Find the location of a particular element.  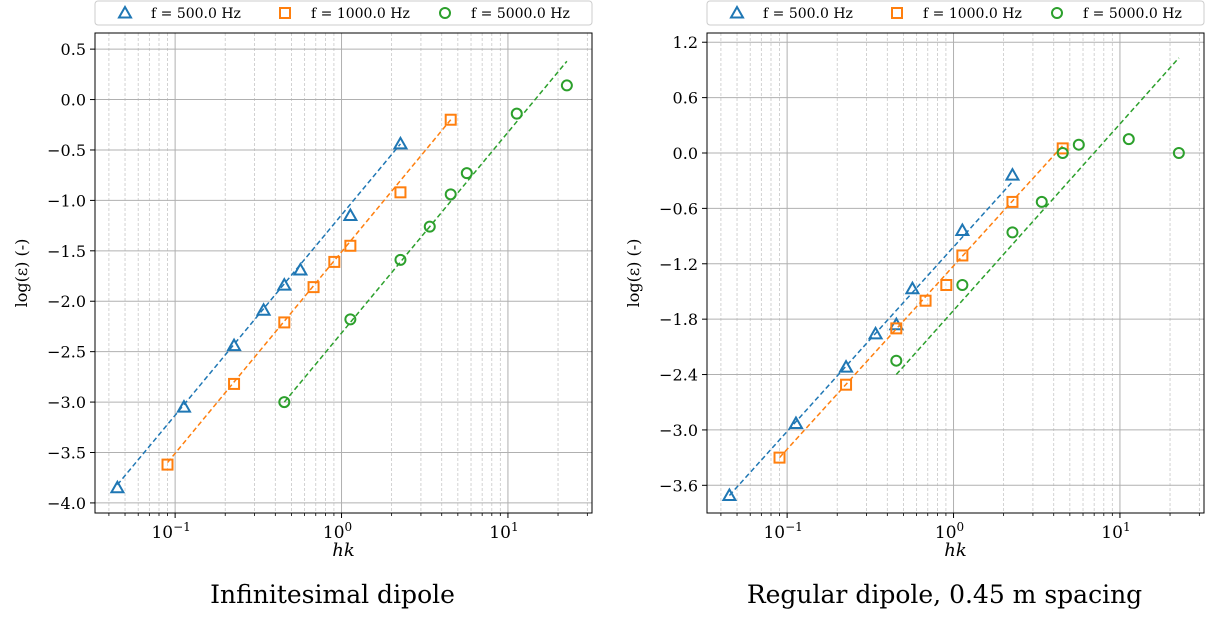

y-tick-label: −3.5 is located at coordinates (66, 452).